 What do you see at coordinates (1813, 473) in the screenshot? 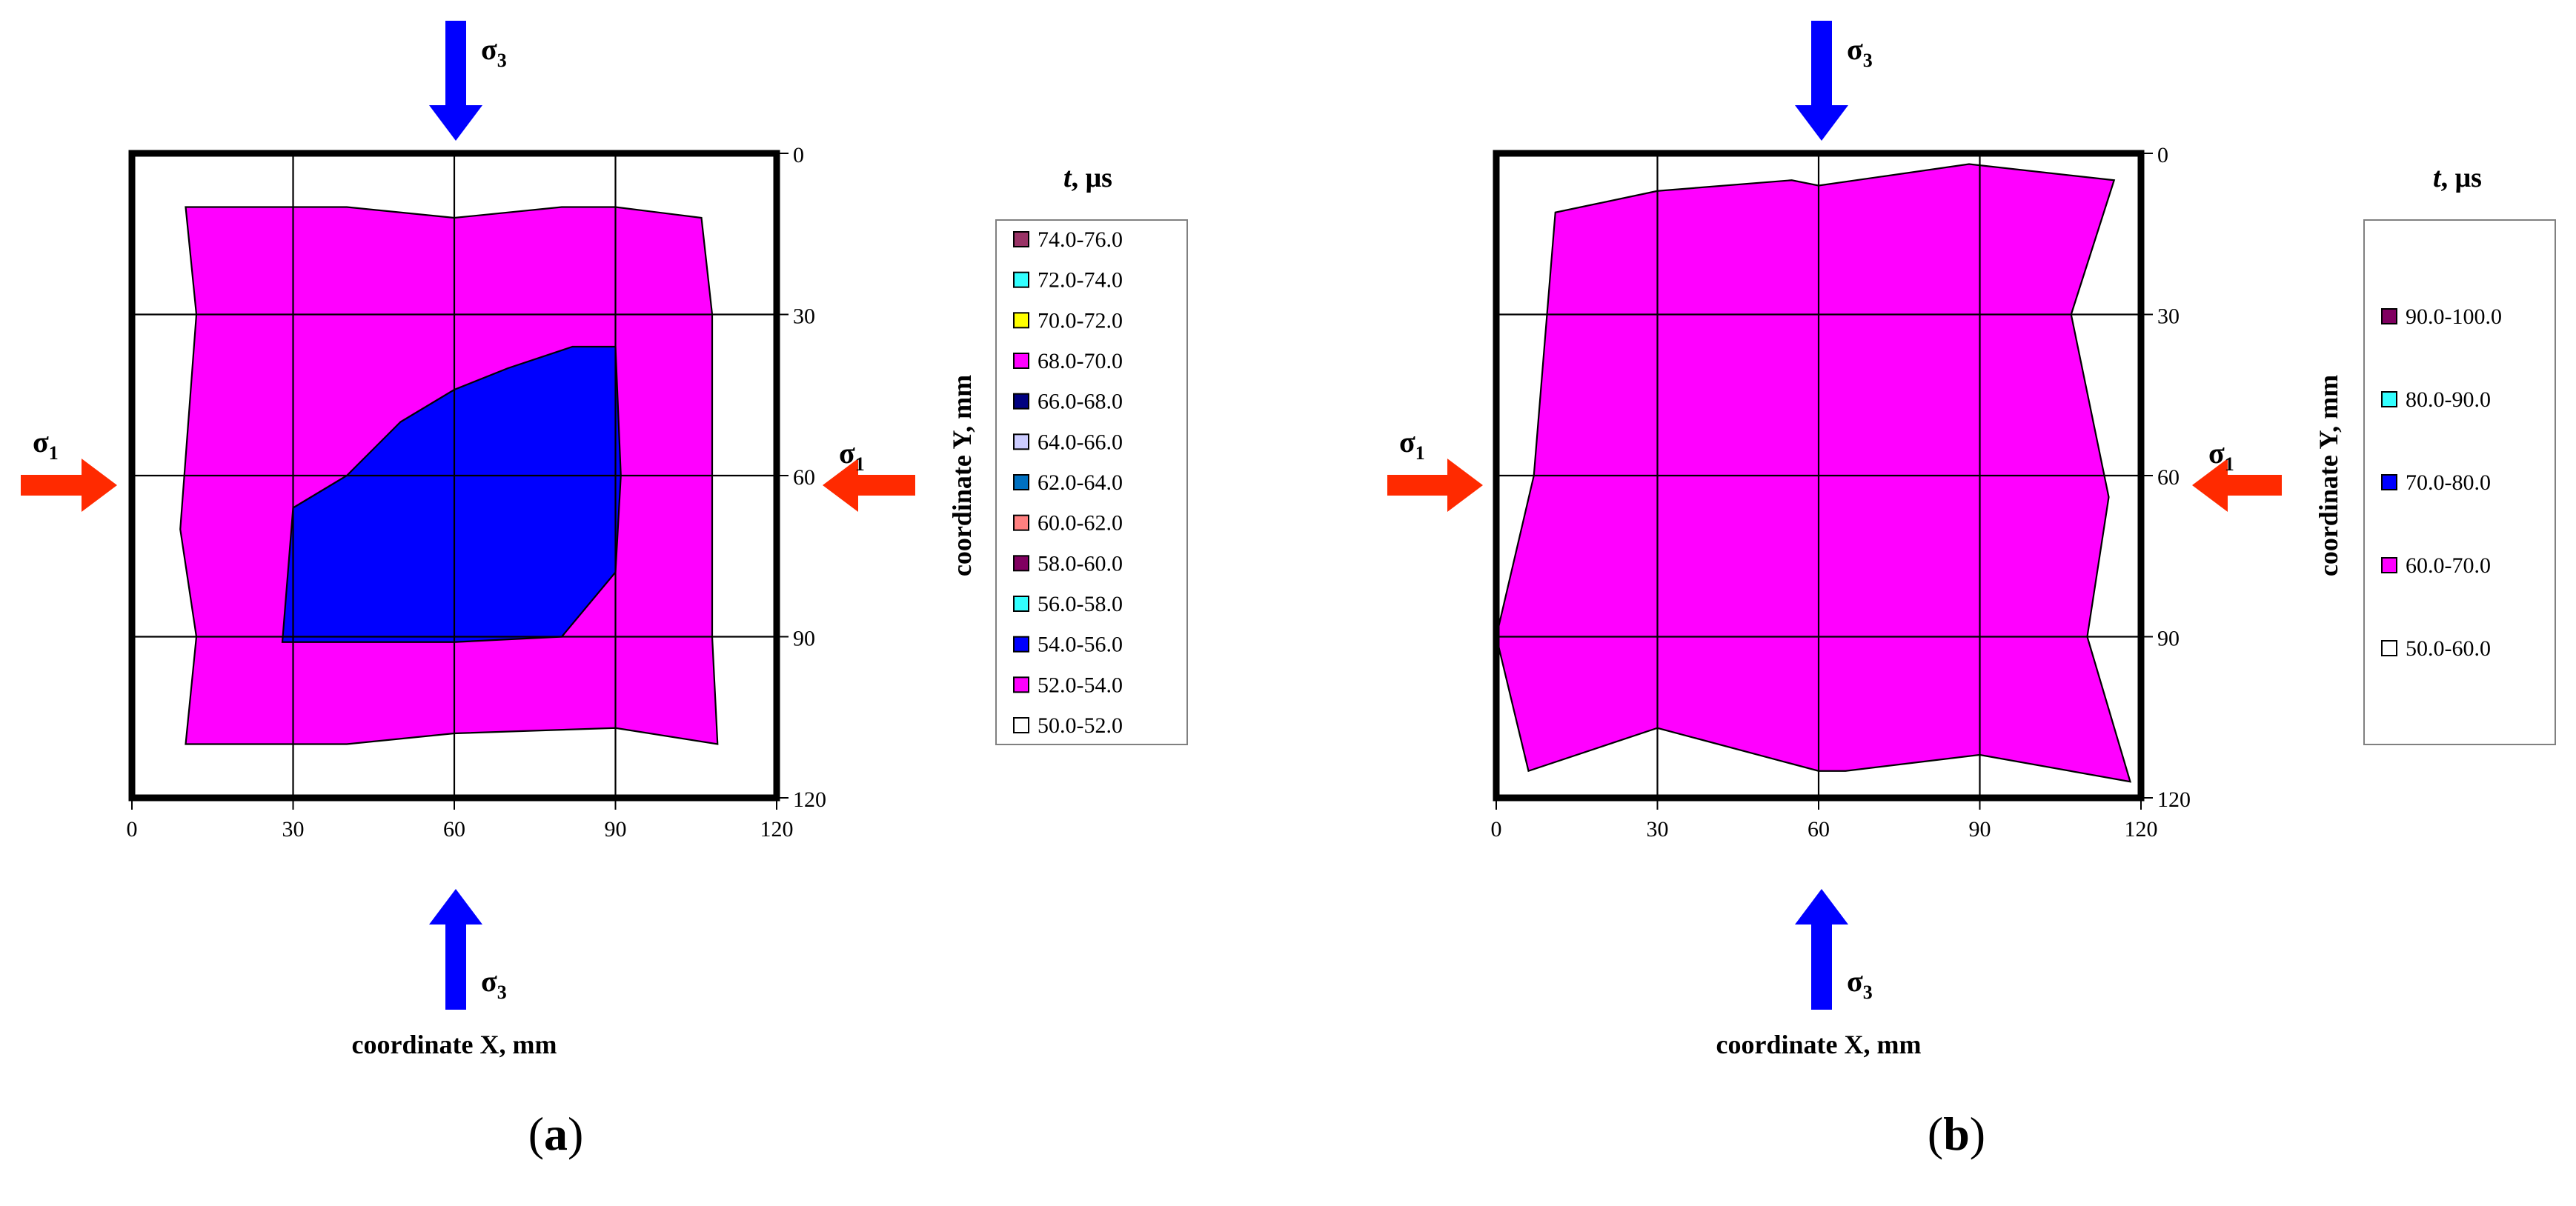
I see `contour-region-60.0-70.0` at bounding box center [1813, 473].